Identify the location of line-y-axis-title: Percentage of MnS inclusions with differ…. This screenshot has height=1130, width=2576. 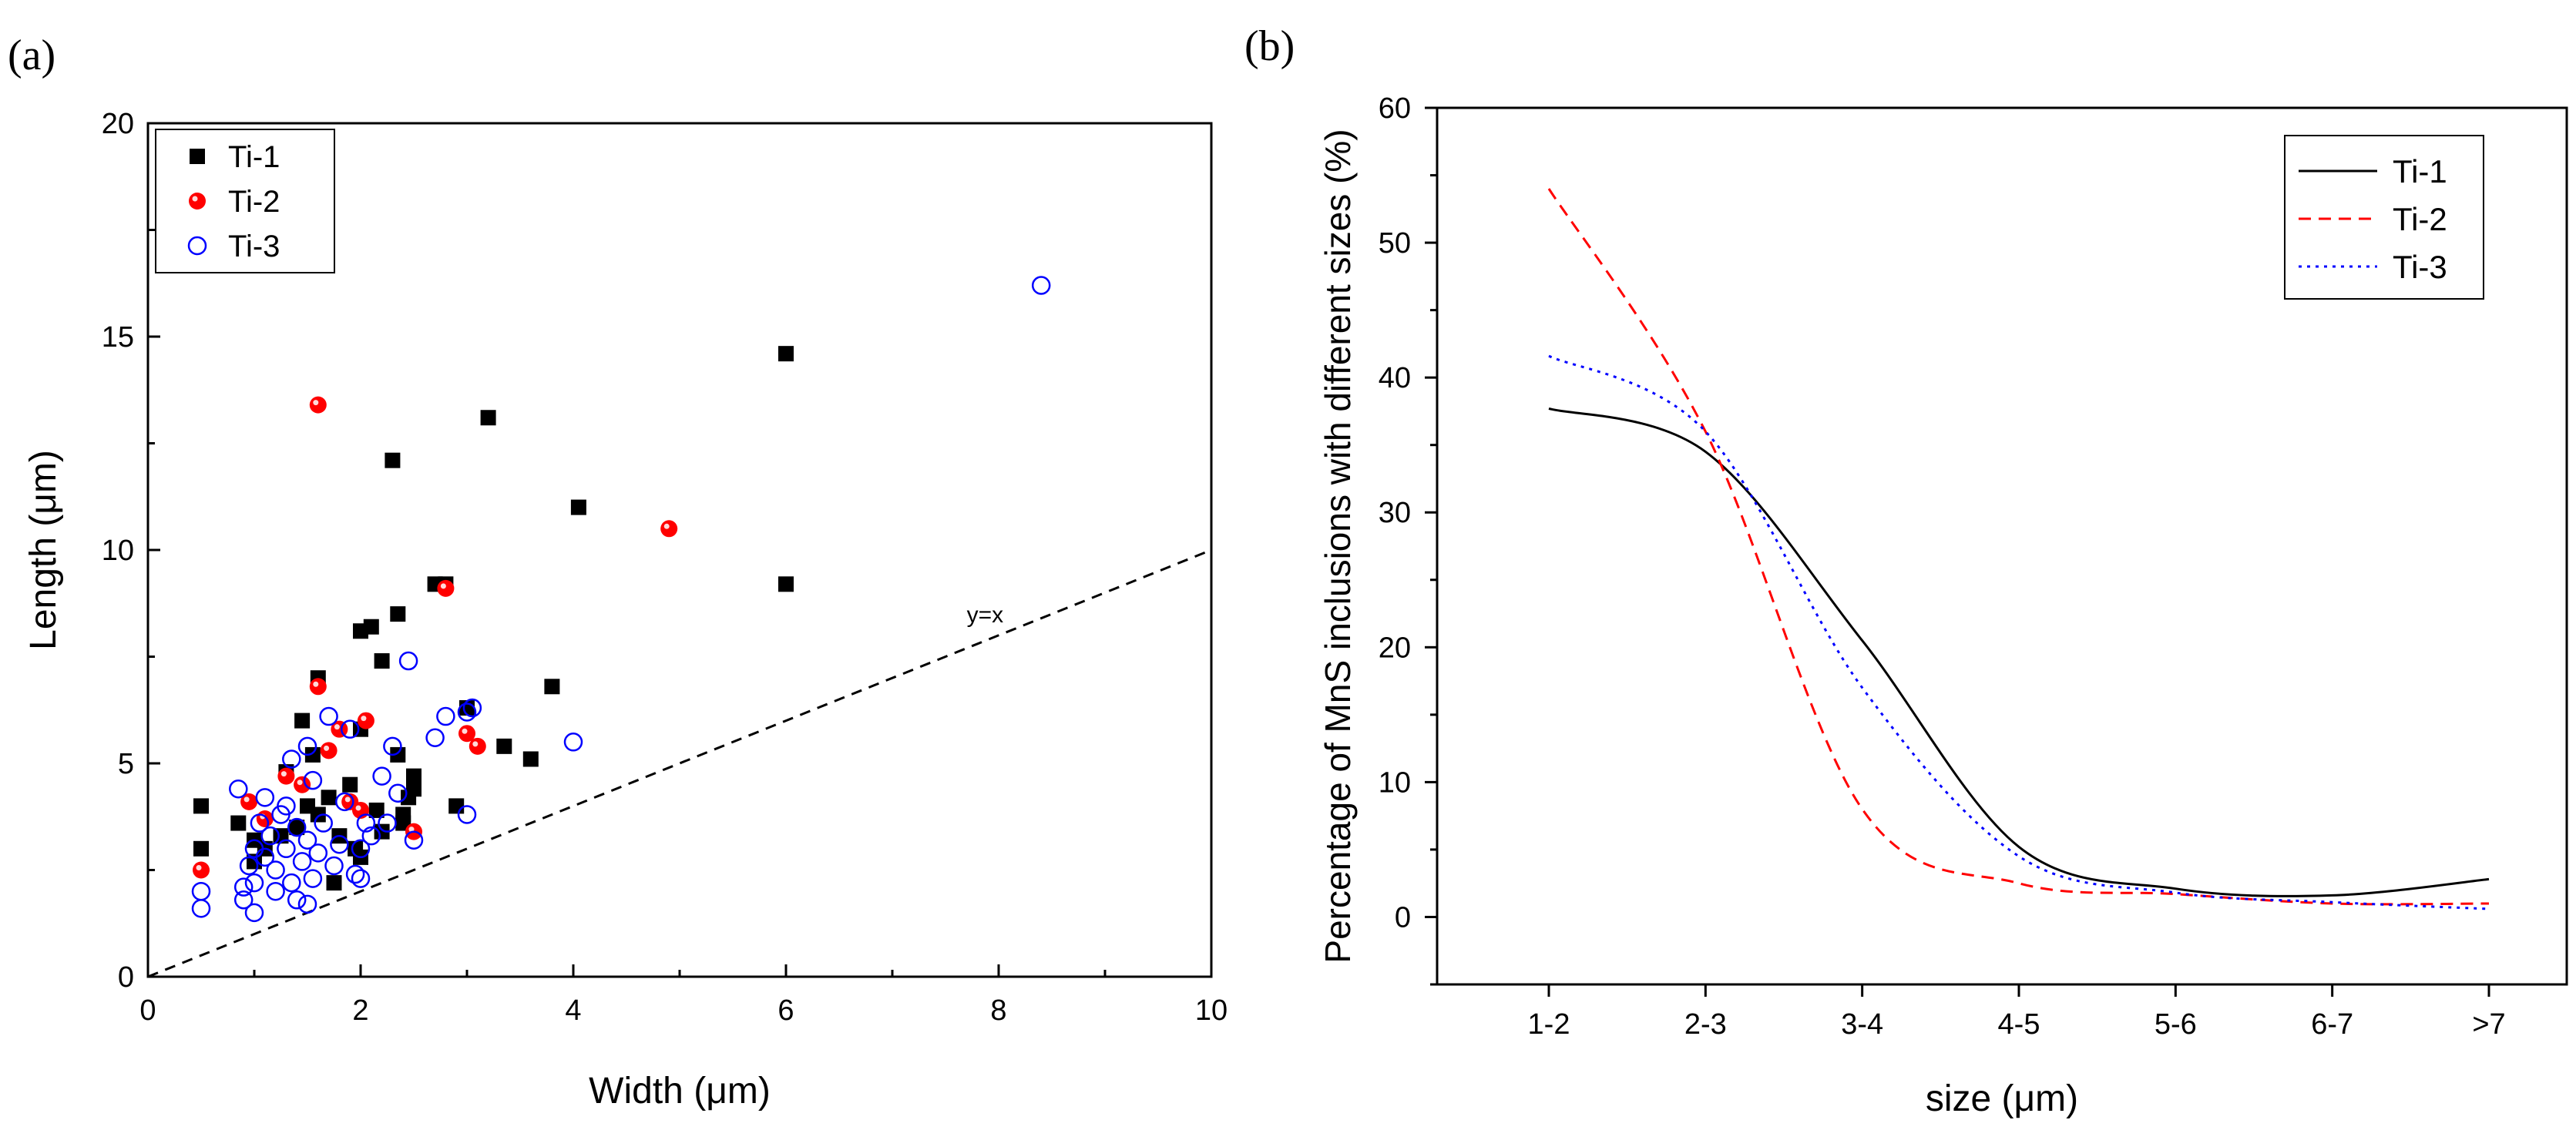
(1338, 546).